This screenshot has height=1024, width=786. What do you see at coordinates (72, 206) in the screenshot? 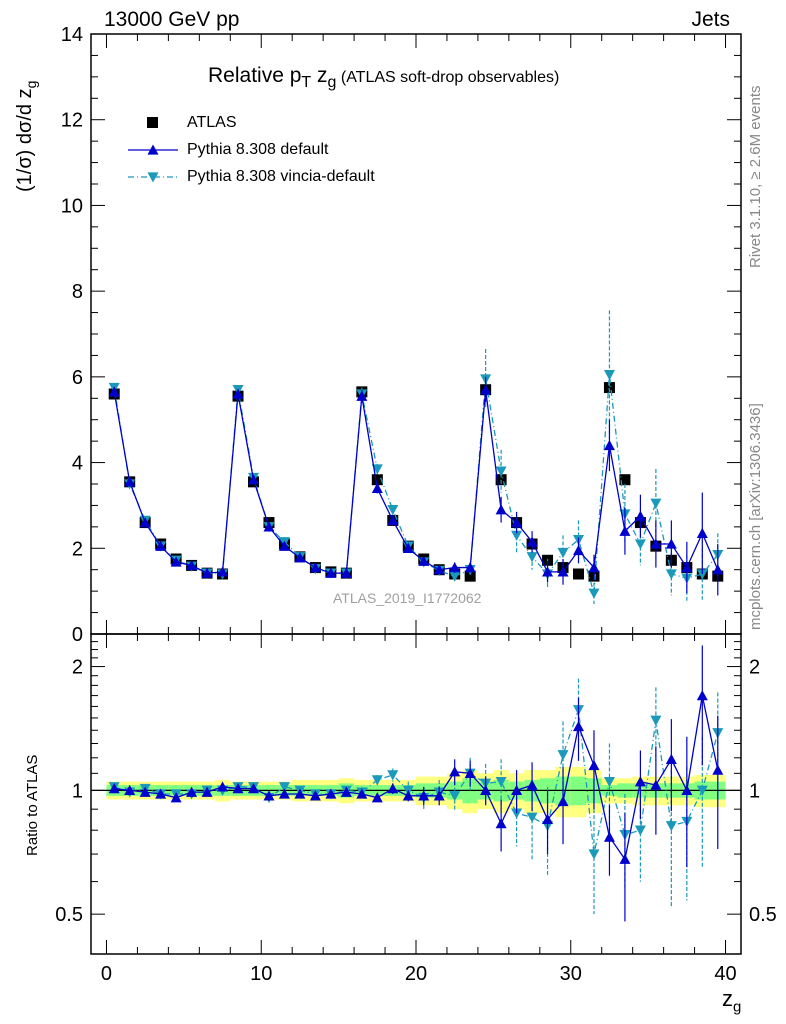
I see `main-y-tick-label: 10` at bounding box center [72, 206].